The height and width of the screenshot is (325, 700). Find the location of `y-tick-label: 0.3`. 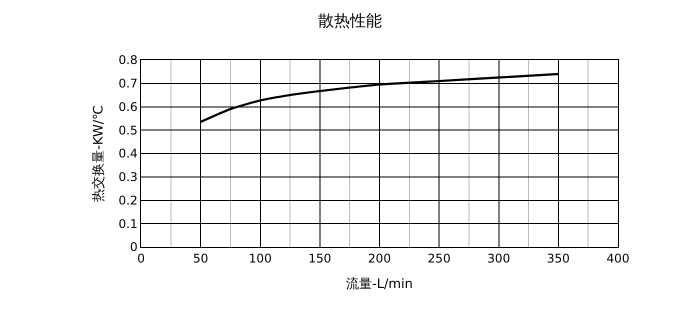

y-tick-label: 0.3 is located at coordinates (128, 177).